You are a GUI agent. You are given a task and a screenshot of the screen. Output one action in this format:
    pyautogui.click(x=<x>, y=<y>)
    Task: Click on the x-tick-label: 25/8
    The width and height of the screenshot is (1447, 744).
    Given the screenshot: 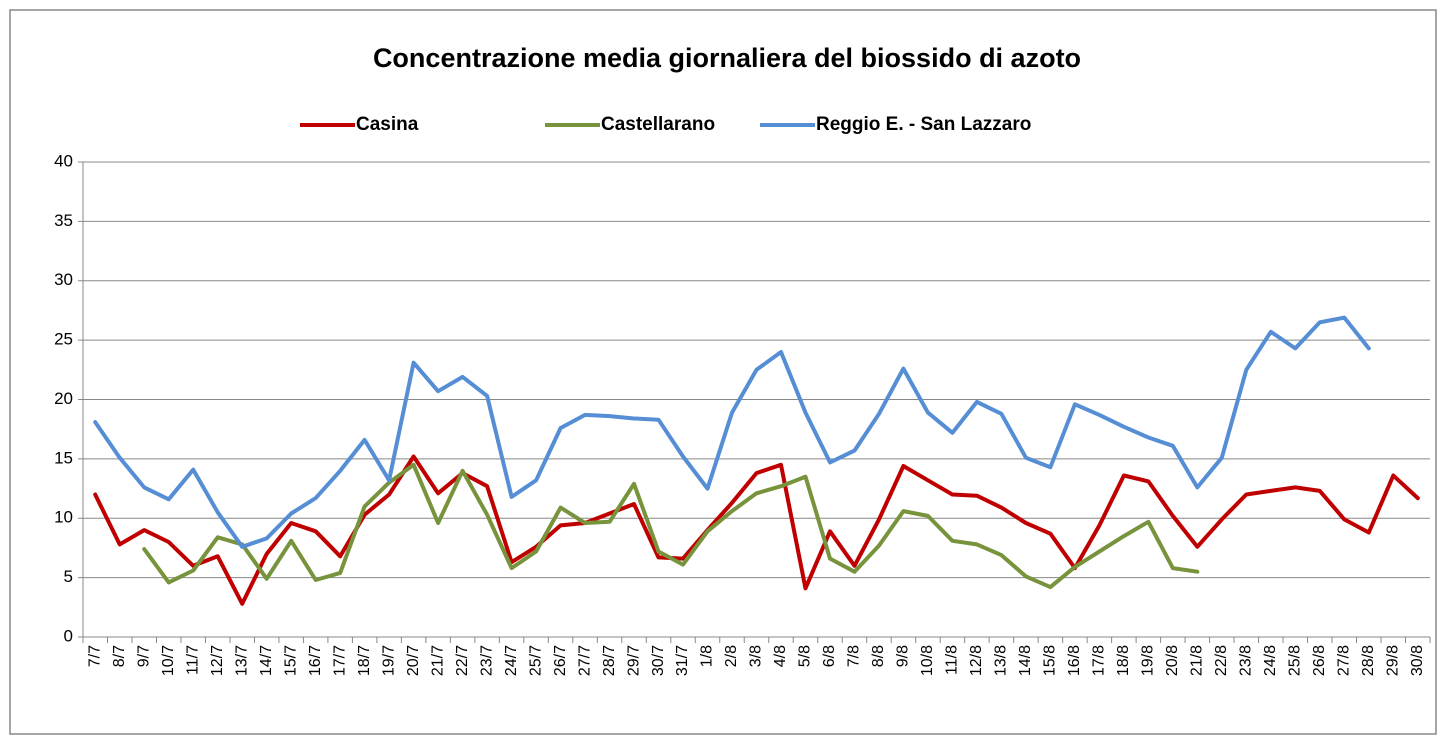 What is the action you would take?
    pyautogui.click(x=1295, y=660)
    